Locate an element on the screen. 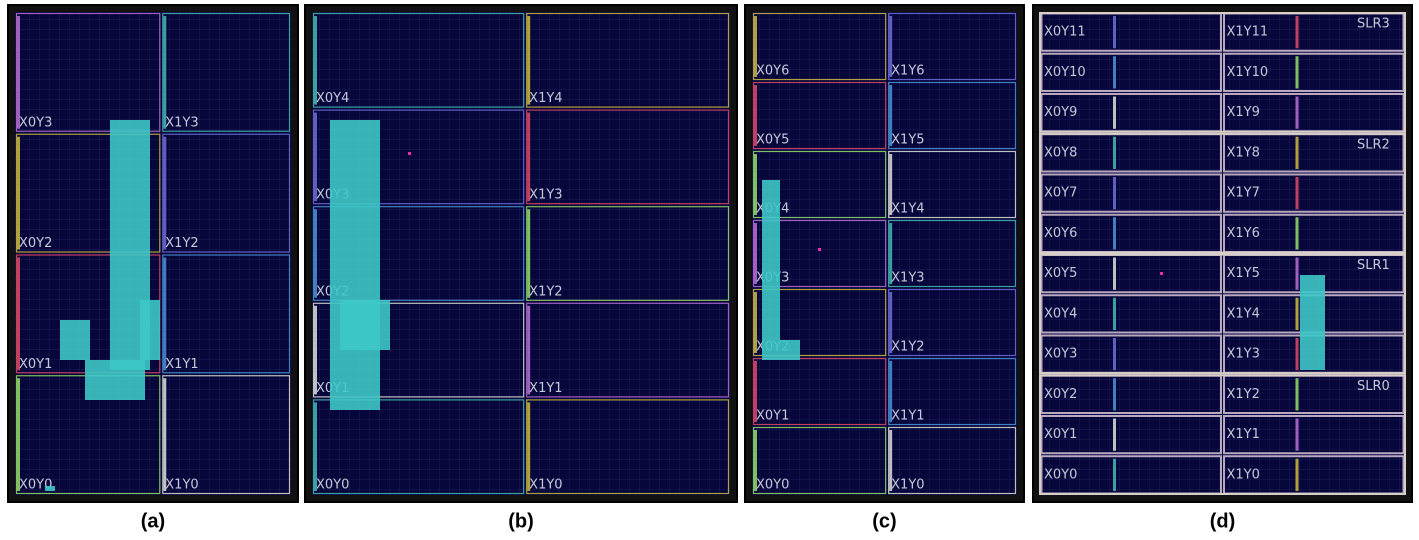 This screenshot has width=1419, height=540. panel-caption: (d) is located at coordinates (1223, 521).